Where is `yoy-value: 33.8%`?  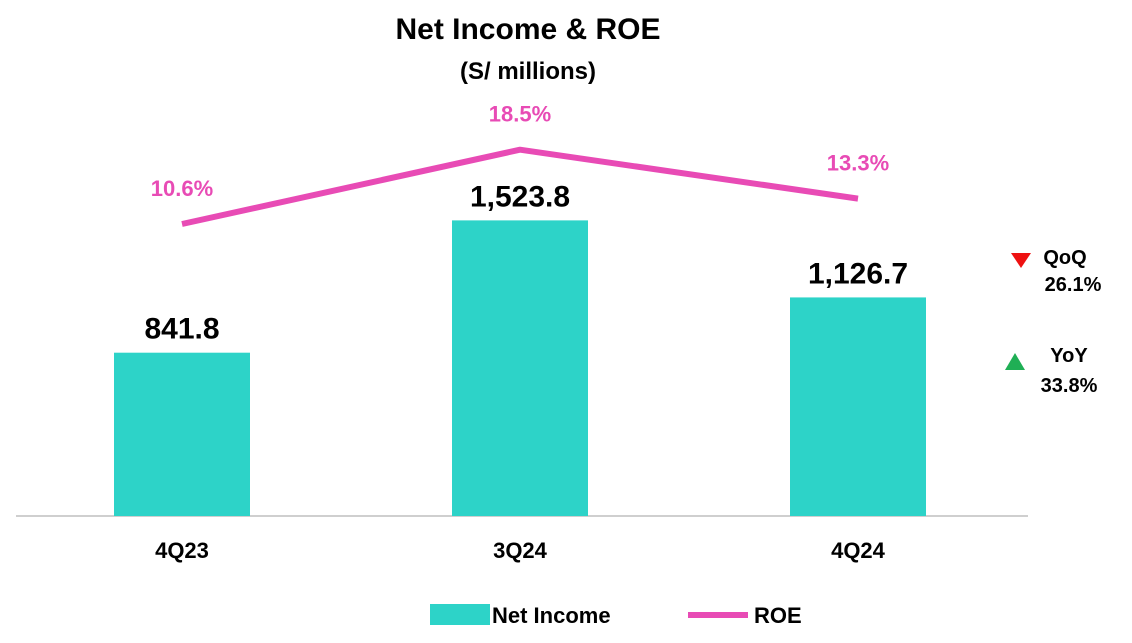 yoy-value: 33.8% is located at coordinates (1069, 386).